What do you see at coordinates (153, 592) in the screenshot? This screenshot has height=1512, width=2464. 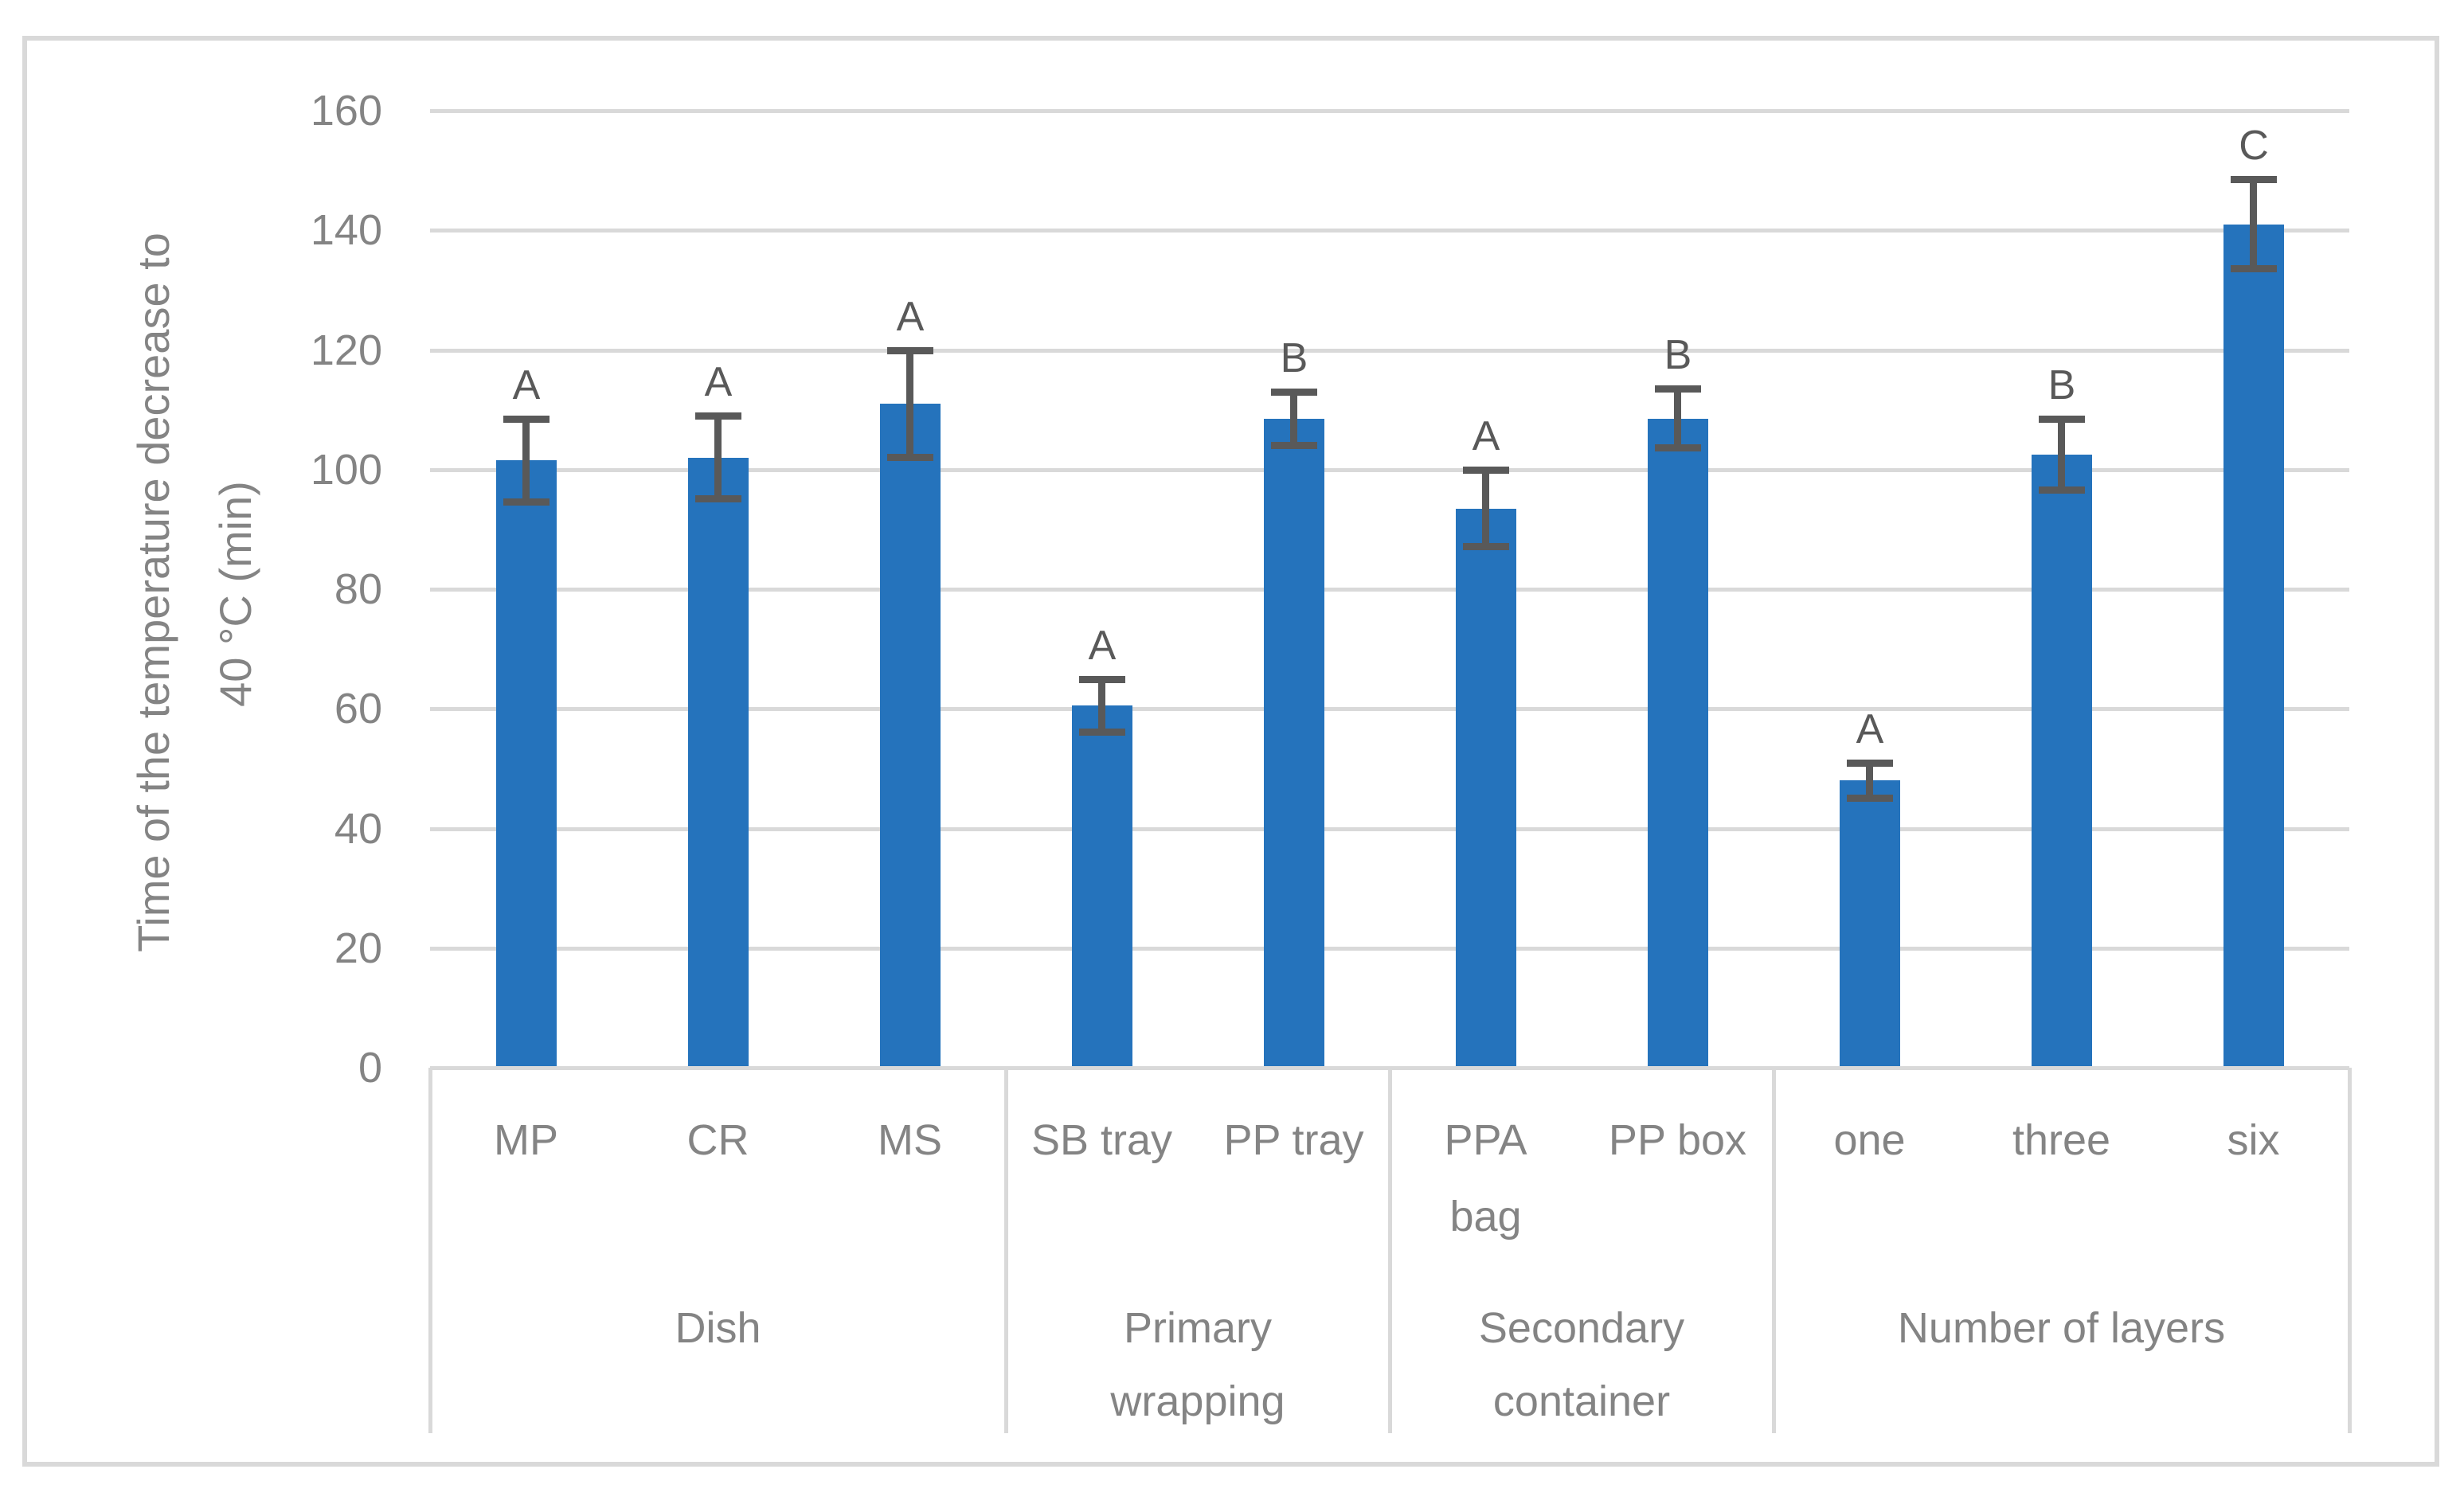 I see `y-axis-title-line-1: Time of the temperature decrease to` at bounding box center [153, 592].